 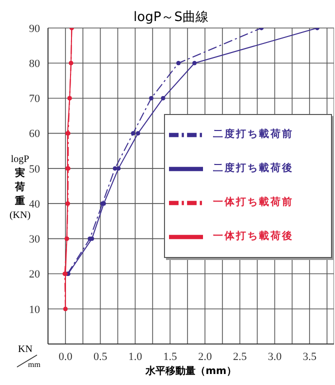 I want to click on y-tick-label: 90, so click(x=34, y=28).